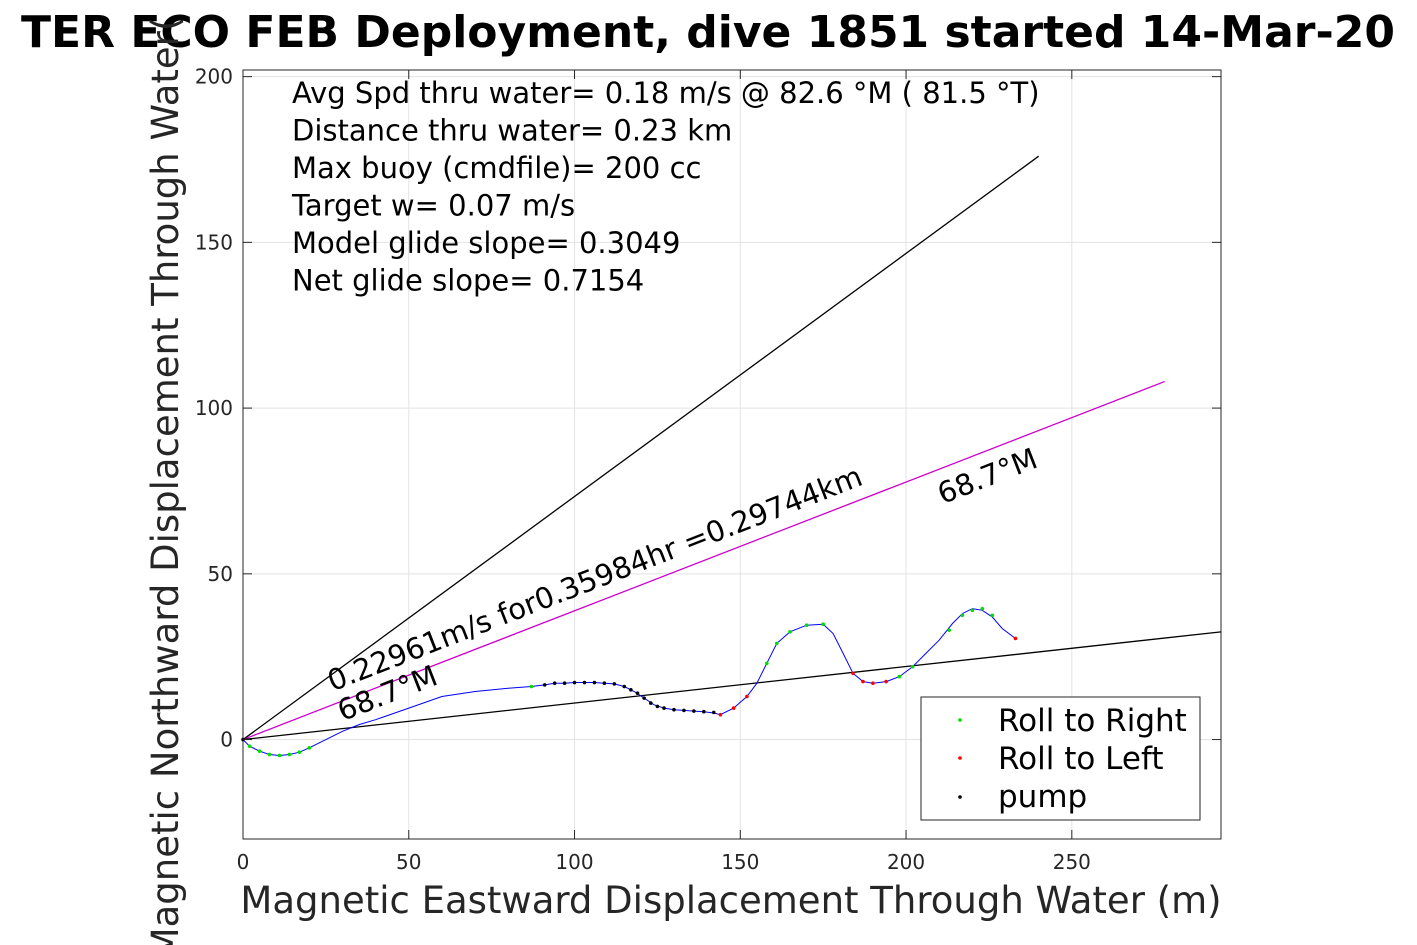 The image size is (1417, 945). Describe the element at coordinates (740, 862) in the screenshot. I see `x-tick-label: 150` at that location.